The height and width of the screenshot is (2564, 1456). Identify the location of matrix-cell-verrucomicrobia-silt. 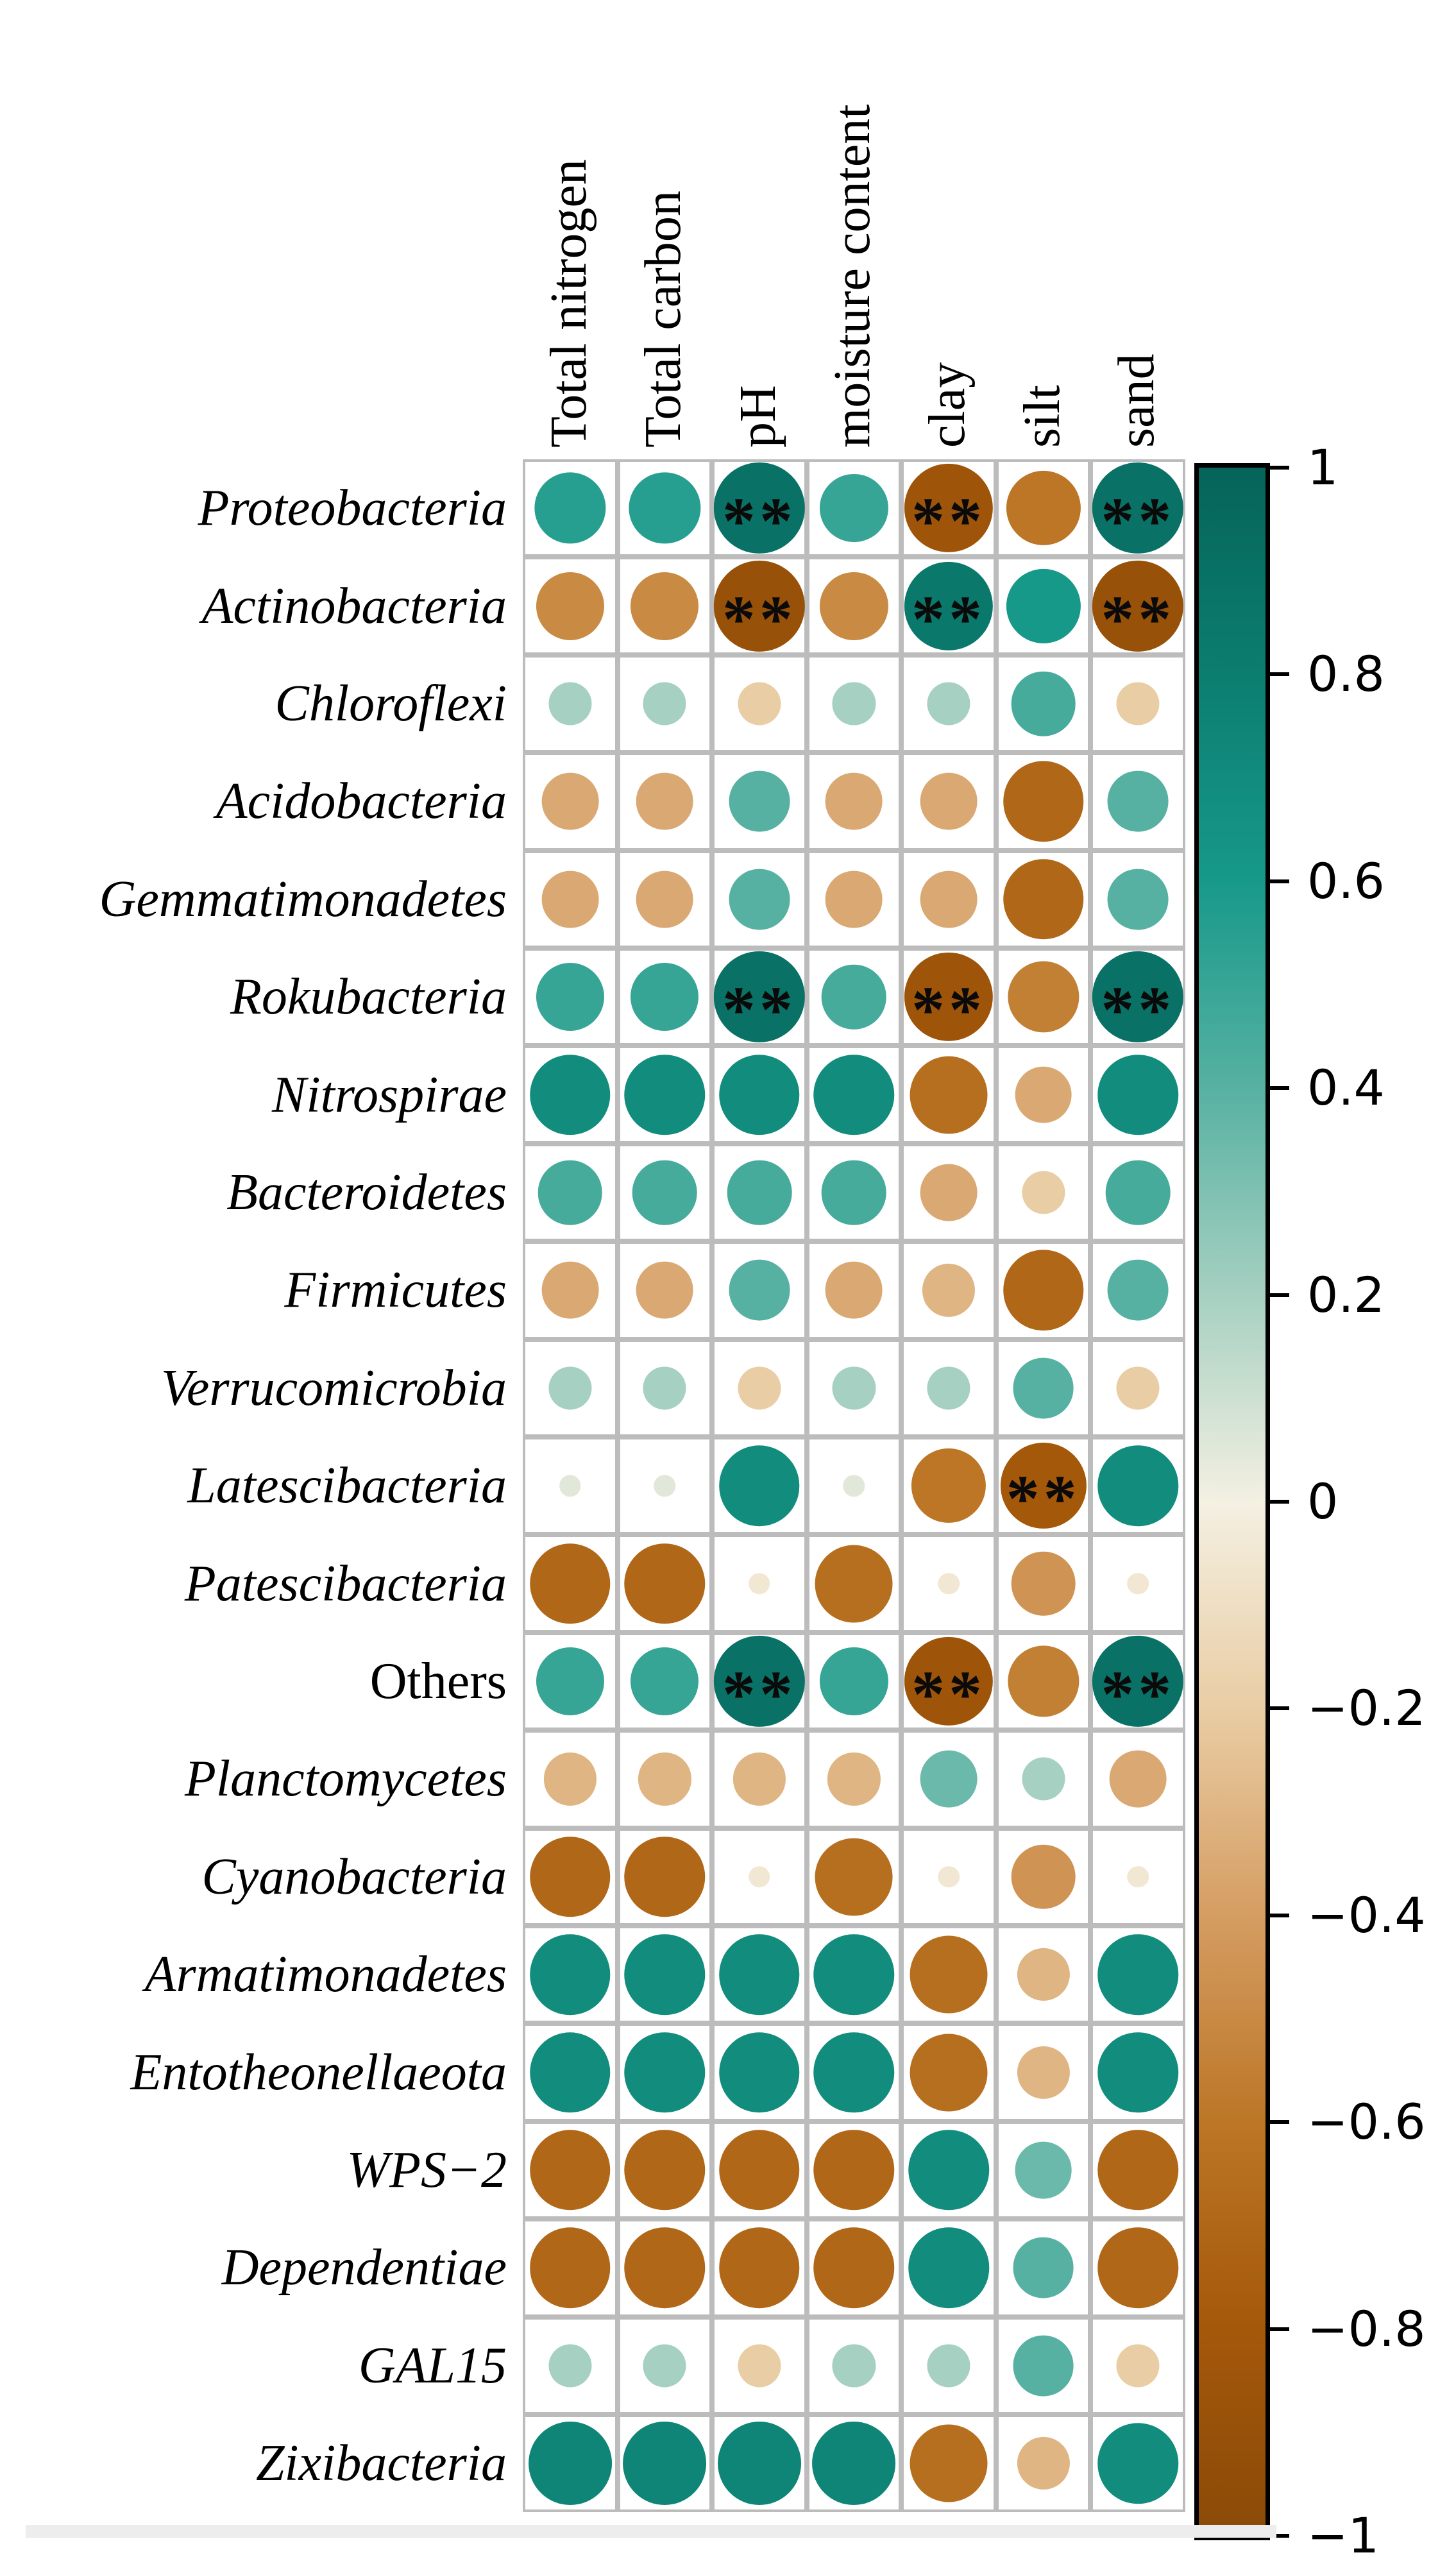
(1043, 1387).